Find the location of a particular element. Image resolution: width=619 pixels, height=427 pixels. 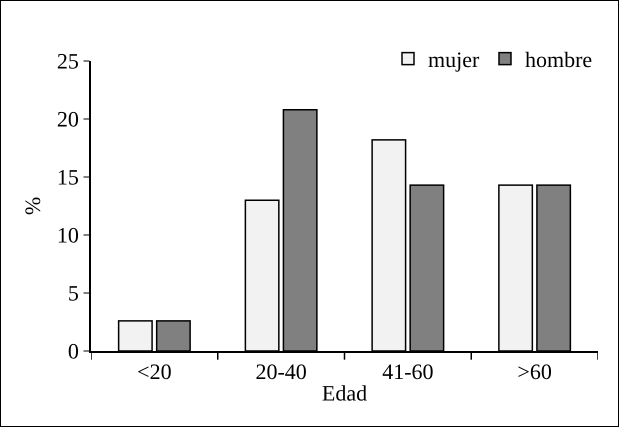

y-tick-label: 20 is located at coordinates (67, 119).